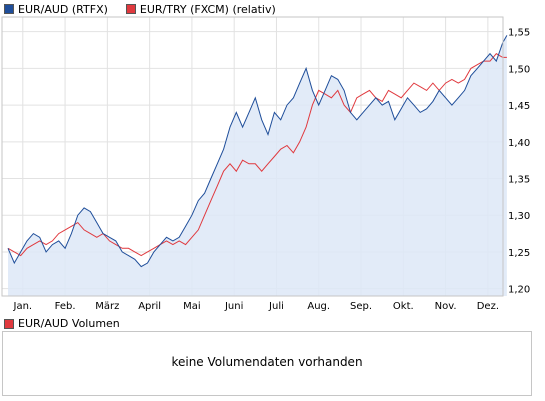 The image size is (545, 401). What do you see at coordinates (488, 306) in the screenshot?
I see `x-tick-label: Dez.` at bounding box center [488, 306].